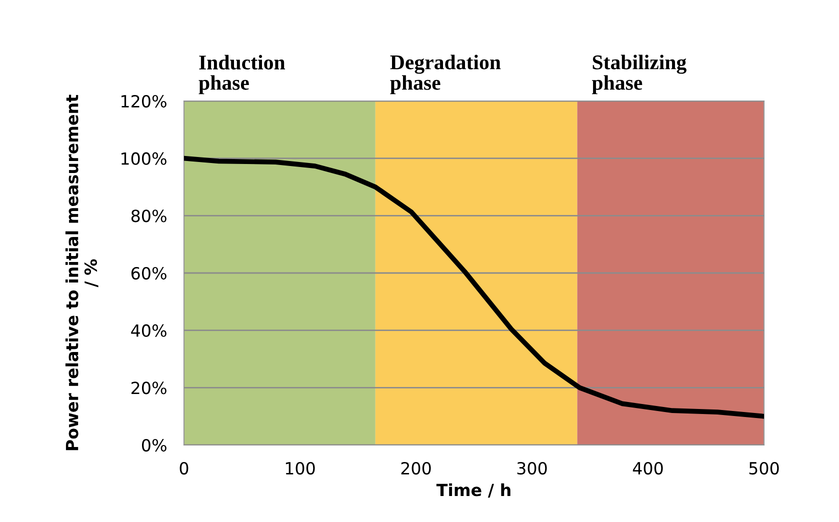 Image resolution: width=839 pixels, height=522 pixels. Describe the element at coordinates (647, 468) in the screenshot. I see `x-tick-label: 400` at that location.